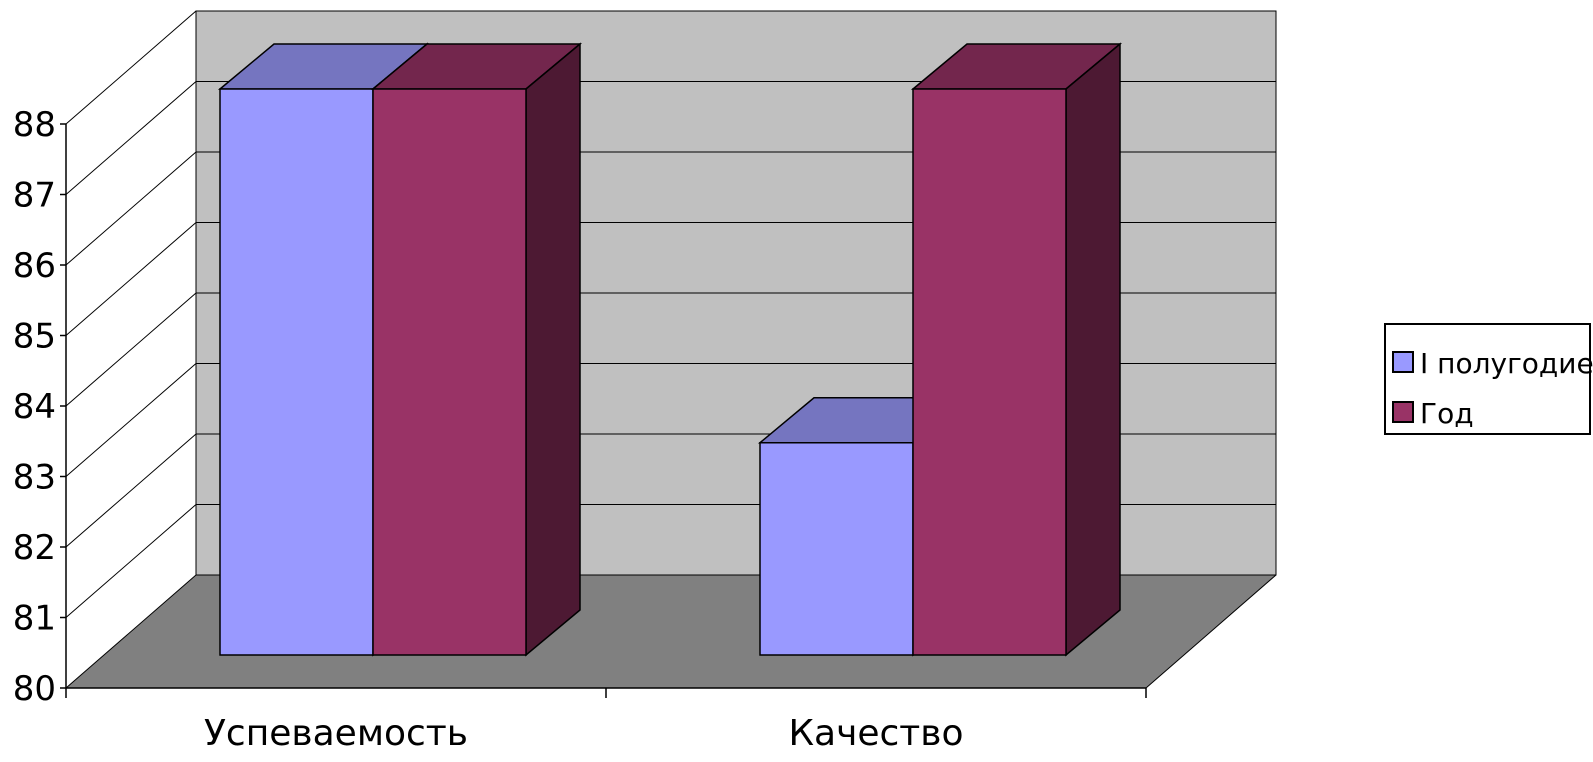  Describe the element at coordinates (1211, 631) in the screenshot. I see `floor-edge` at that location.